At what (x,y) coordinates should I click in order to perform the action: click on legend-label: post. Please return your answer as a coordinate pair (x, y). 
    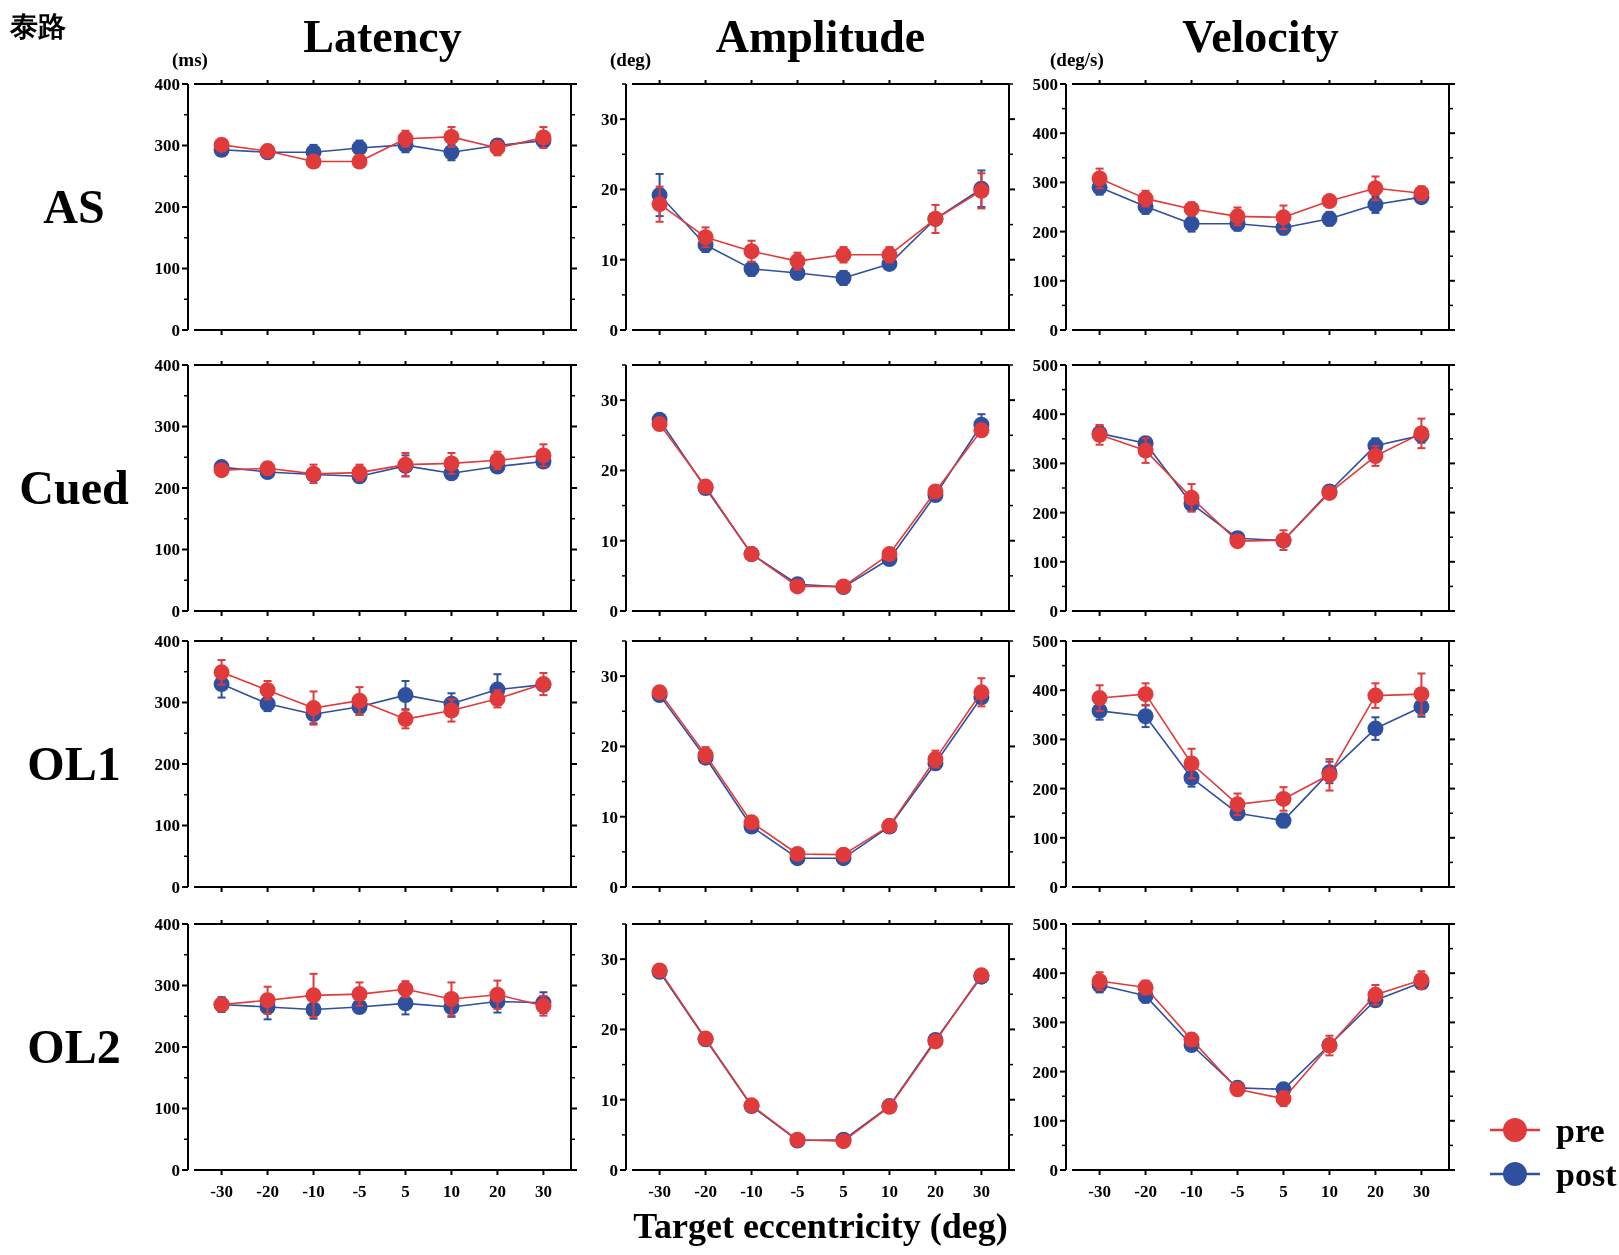
    Looking at the image, I should click on (1587, 1174).